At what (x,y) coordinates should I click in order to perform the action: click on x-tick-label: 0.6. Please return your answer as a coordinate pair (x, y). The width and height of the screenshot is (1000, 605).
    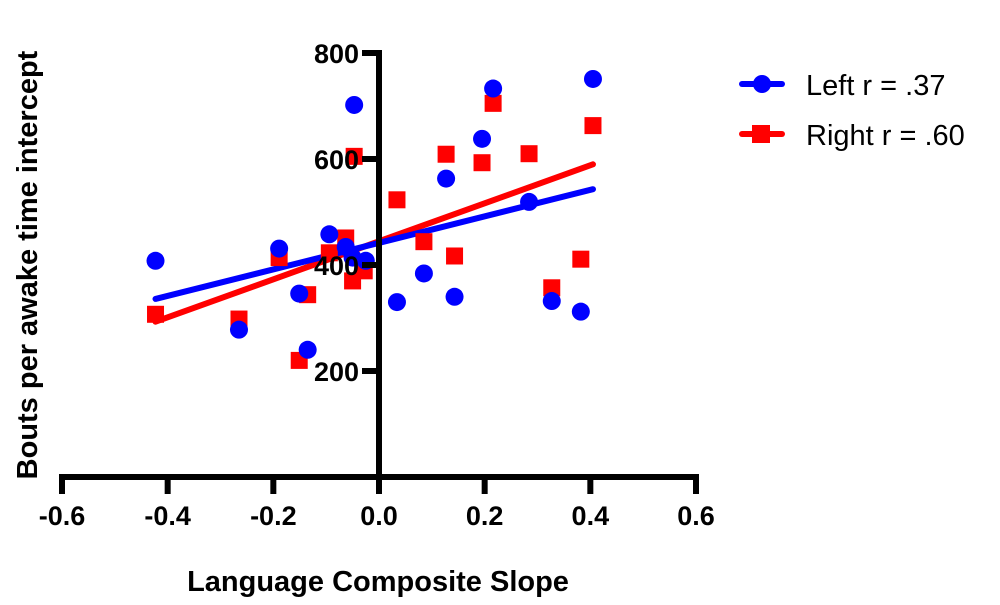
    Looking at the image, I should click on (696, 516).